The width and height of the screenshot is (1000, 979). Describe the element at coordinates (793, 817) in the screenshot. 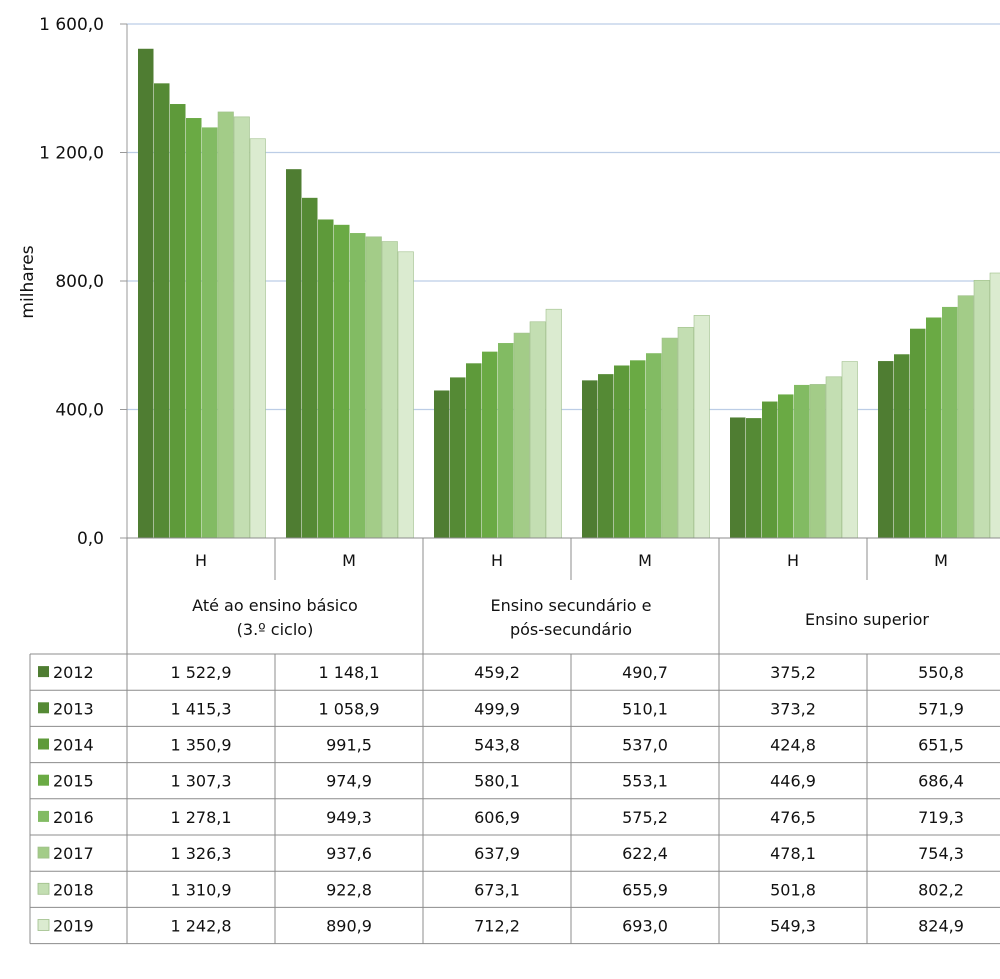

I see `data-label: 476,5` at that location.